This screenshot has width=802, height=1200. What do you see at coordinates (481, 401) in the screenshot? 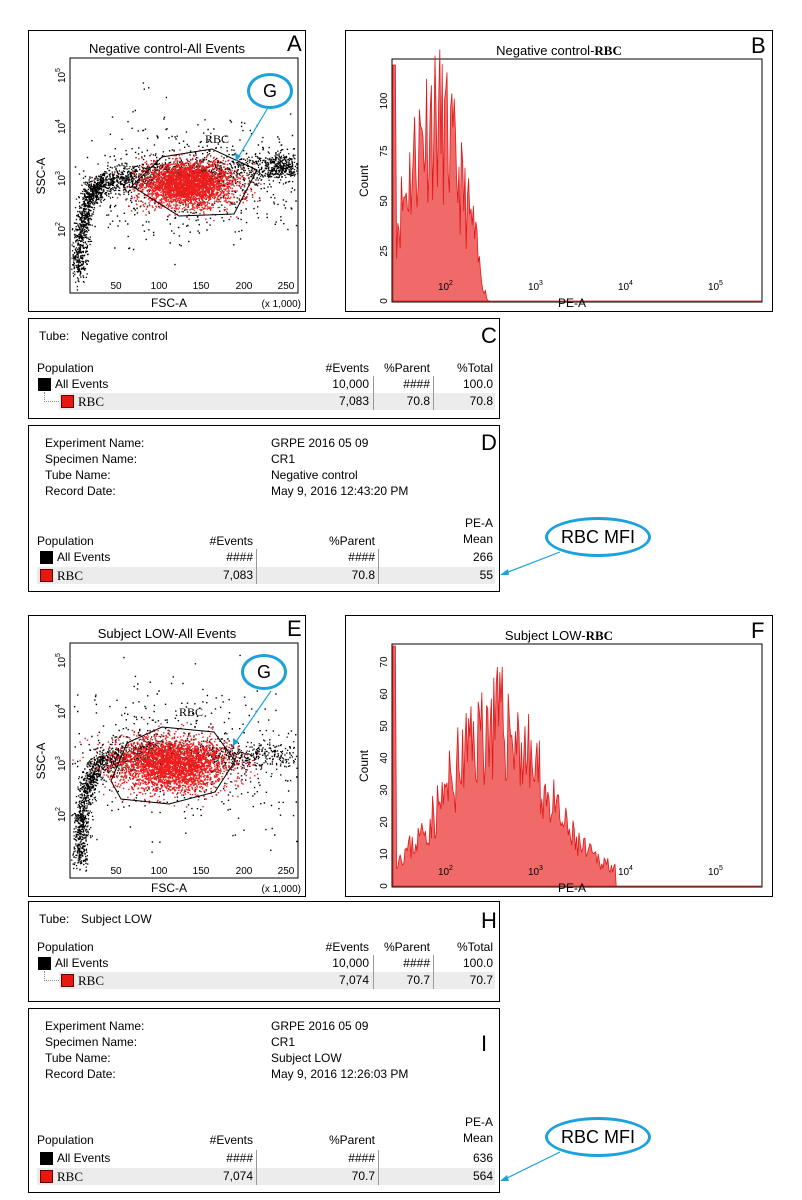
I see `row-total: 70.8` at bounding box center [481, 401].